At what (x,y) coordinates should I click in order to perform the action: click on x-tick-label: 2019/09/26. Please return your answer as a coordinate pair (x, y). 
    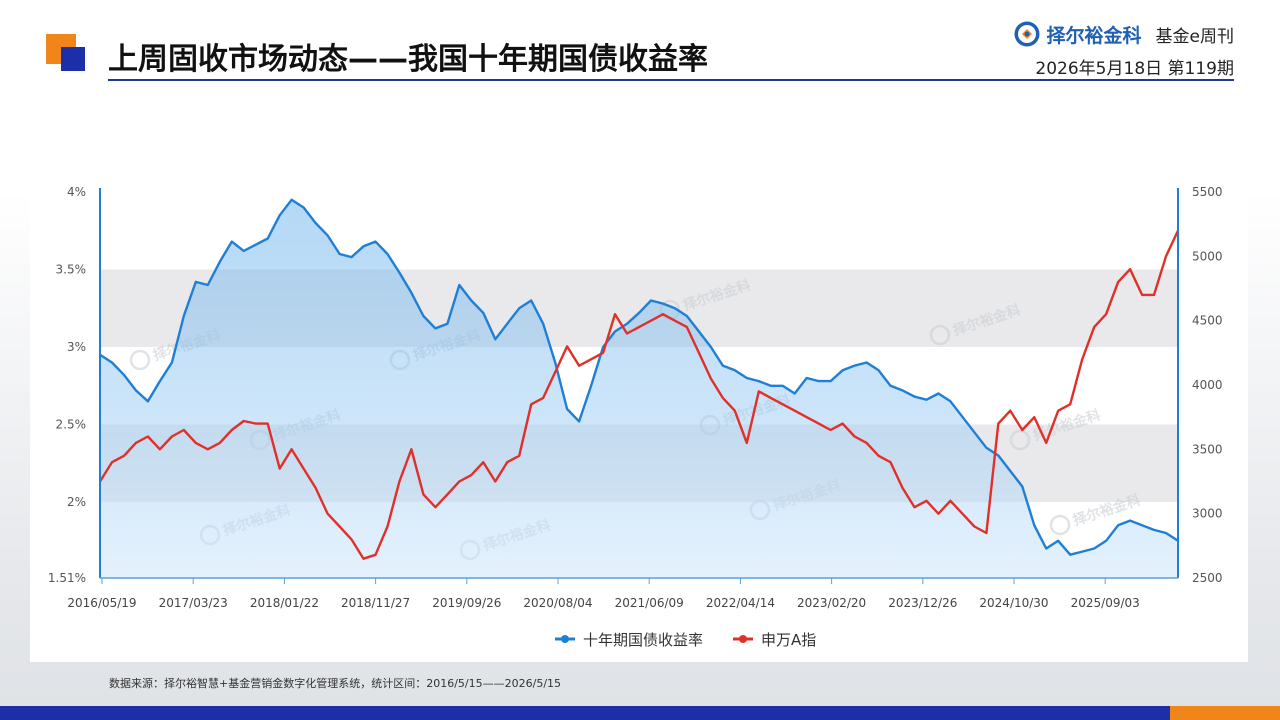
    Looking at the image, I should click on (466, 603).